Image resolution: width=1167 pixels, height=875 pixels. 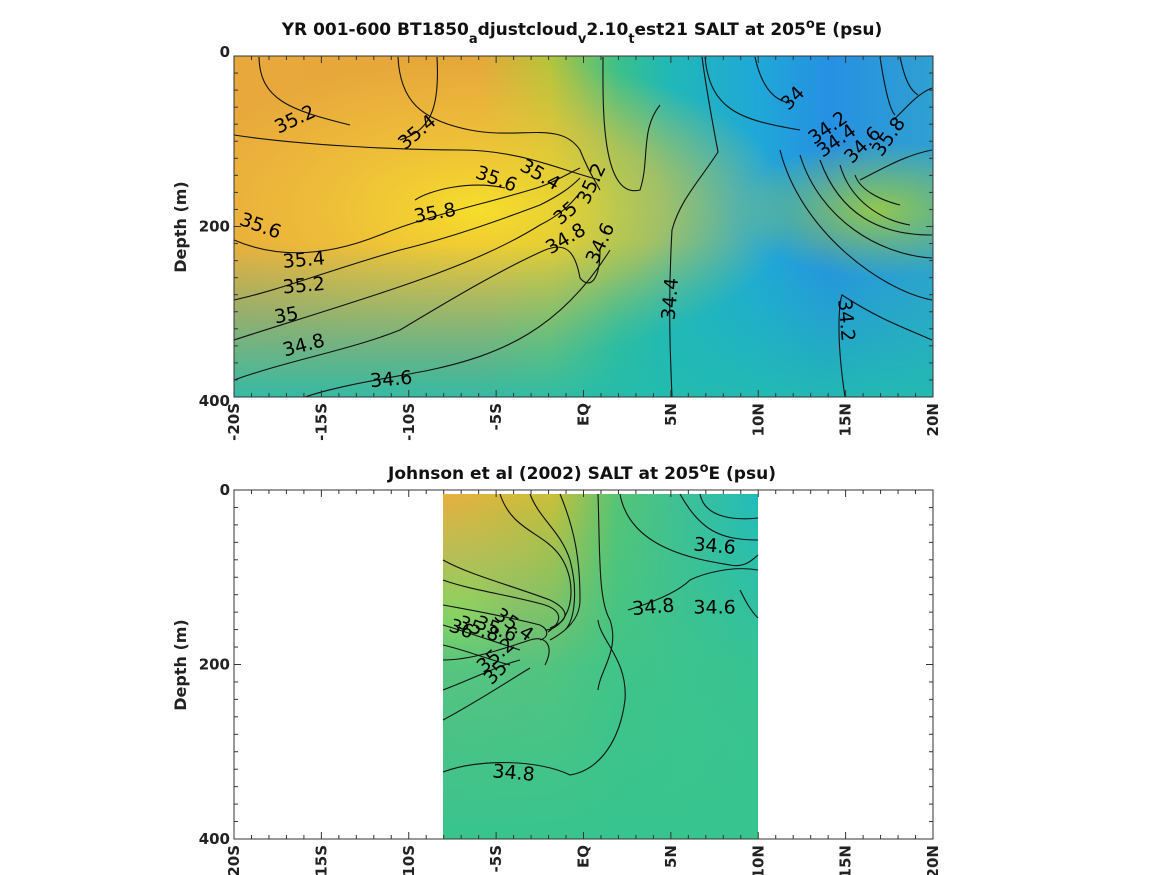 What do you see at coordinates (287, 316) in the screenshot?
I see `contour-label: 35` at bounding box center [287, 316].